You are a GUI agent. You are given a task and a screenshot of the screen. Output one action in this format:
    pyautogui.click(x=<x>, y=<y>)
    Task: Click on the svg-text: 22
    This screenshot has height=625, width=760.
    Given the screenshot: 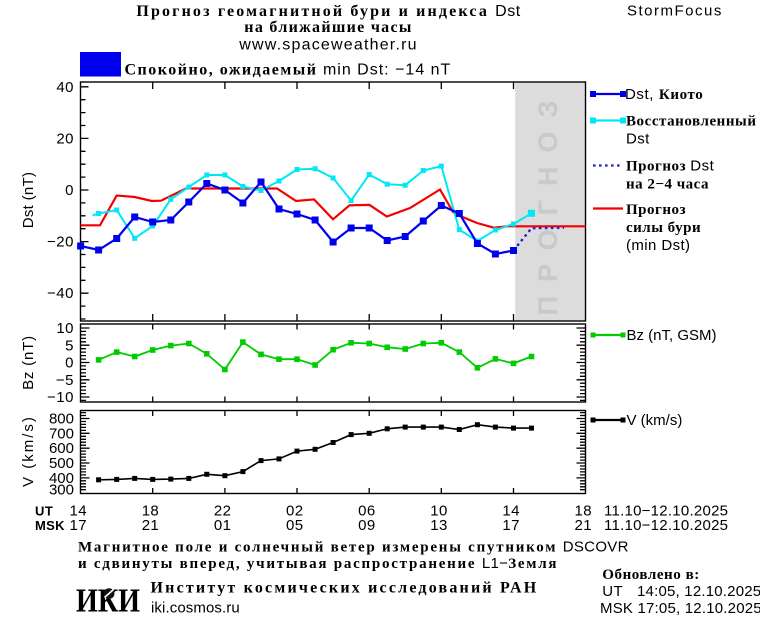 What is the action you would take?
    pyautogui.click(x=223, y=511)
    